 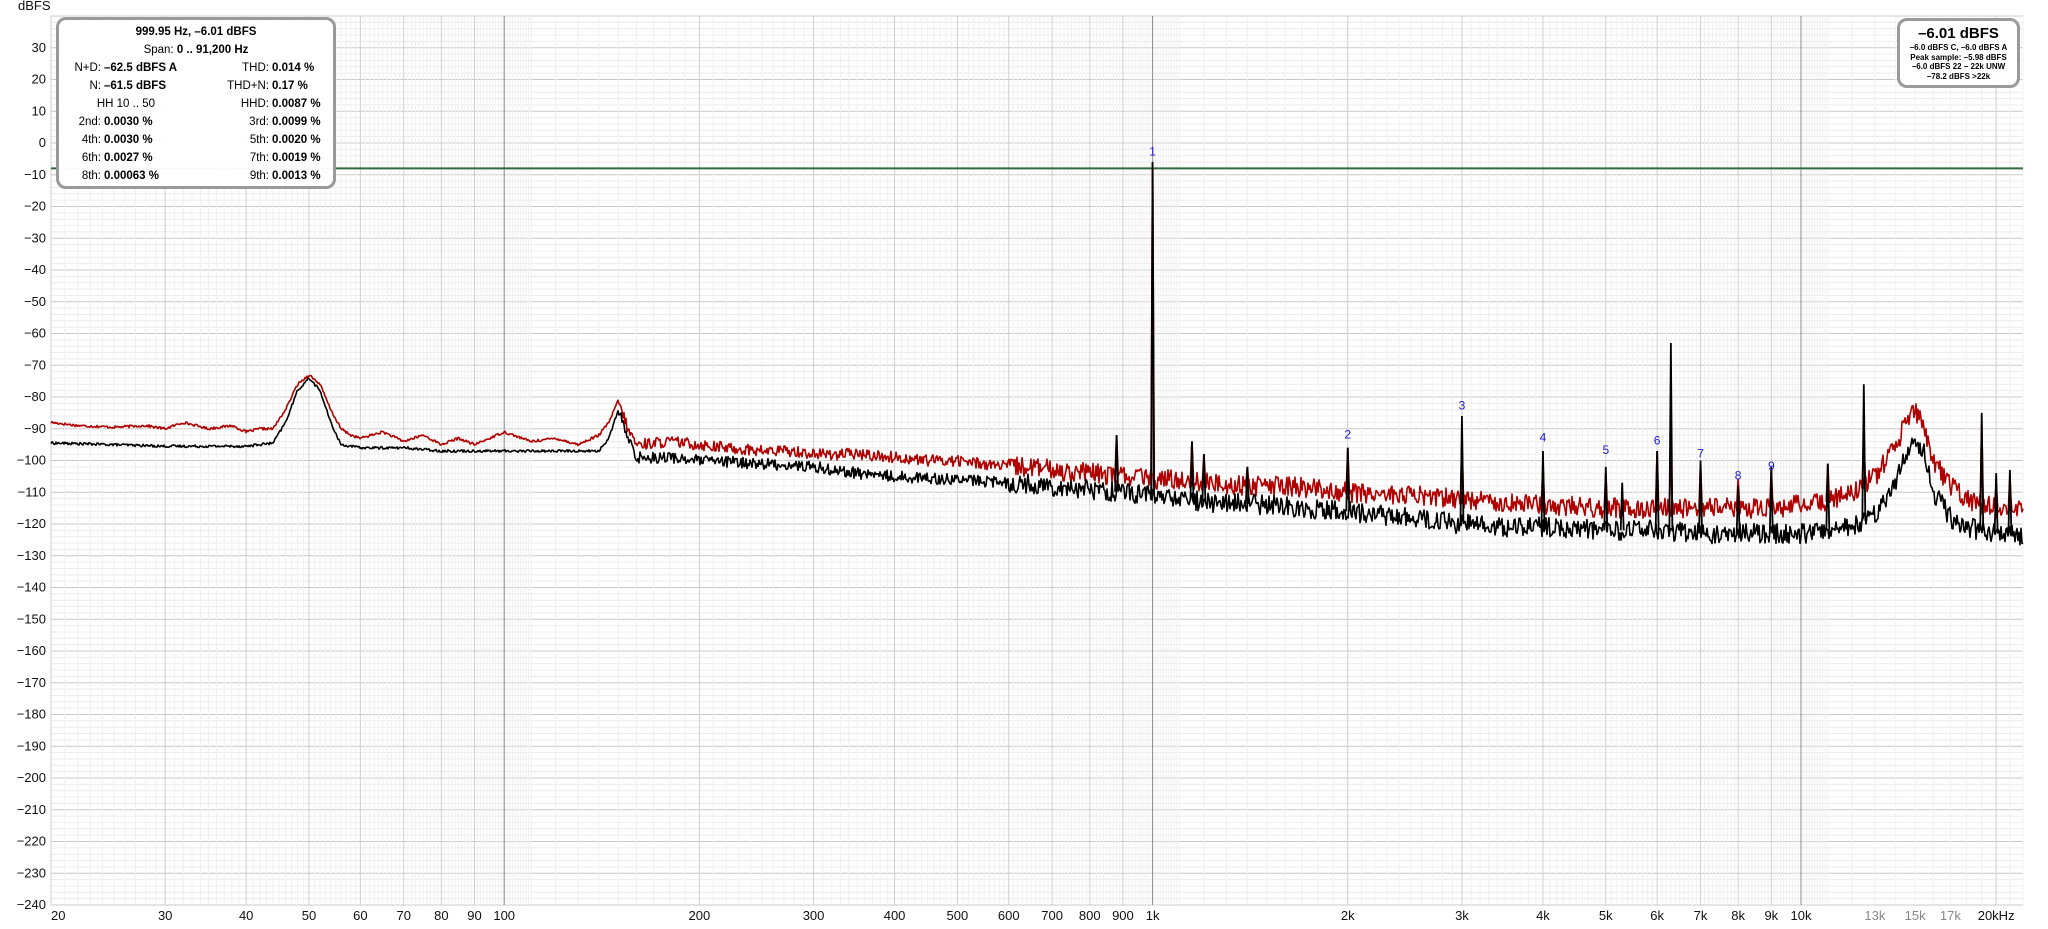 What do you see at coordinates (35, 396) in the screenshot?
I see `y-tick-label: −80` at bounding box center [35, 396].